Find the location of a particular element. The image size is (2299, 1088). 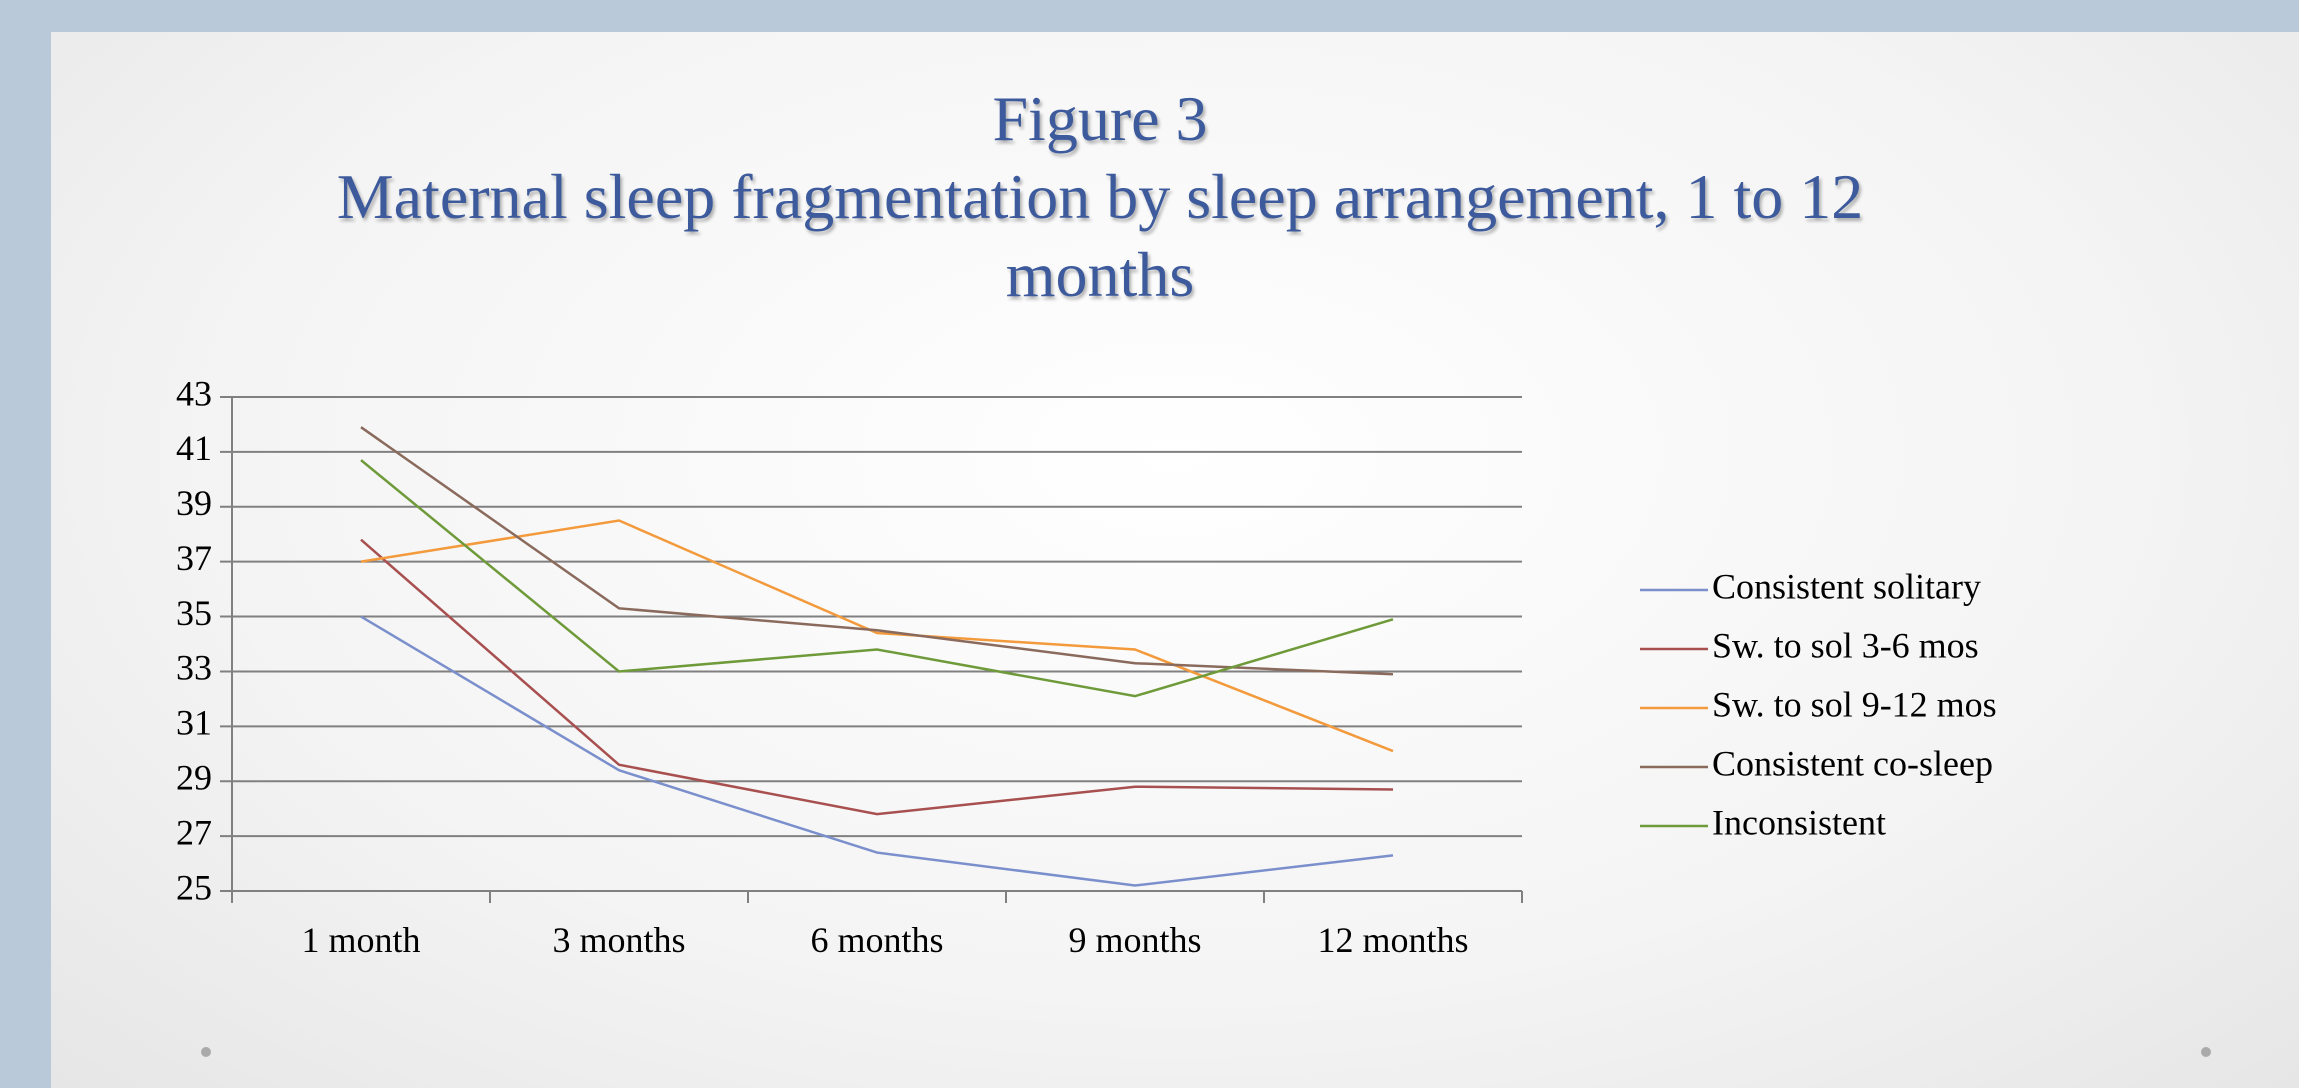

legend-label: Consistent co-sleep is located at coordinates (1852, 763).